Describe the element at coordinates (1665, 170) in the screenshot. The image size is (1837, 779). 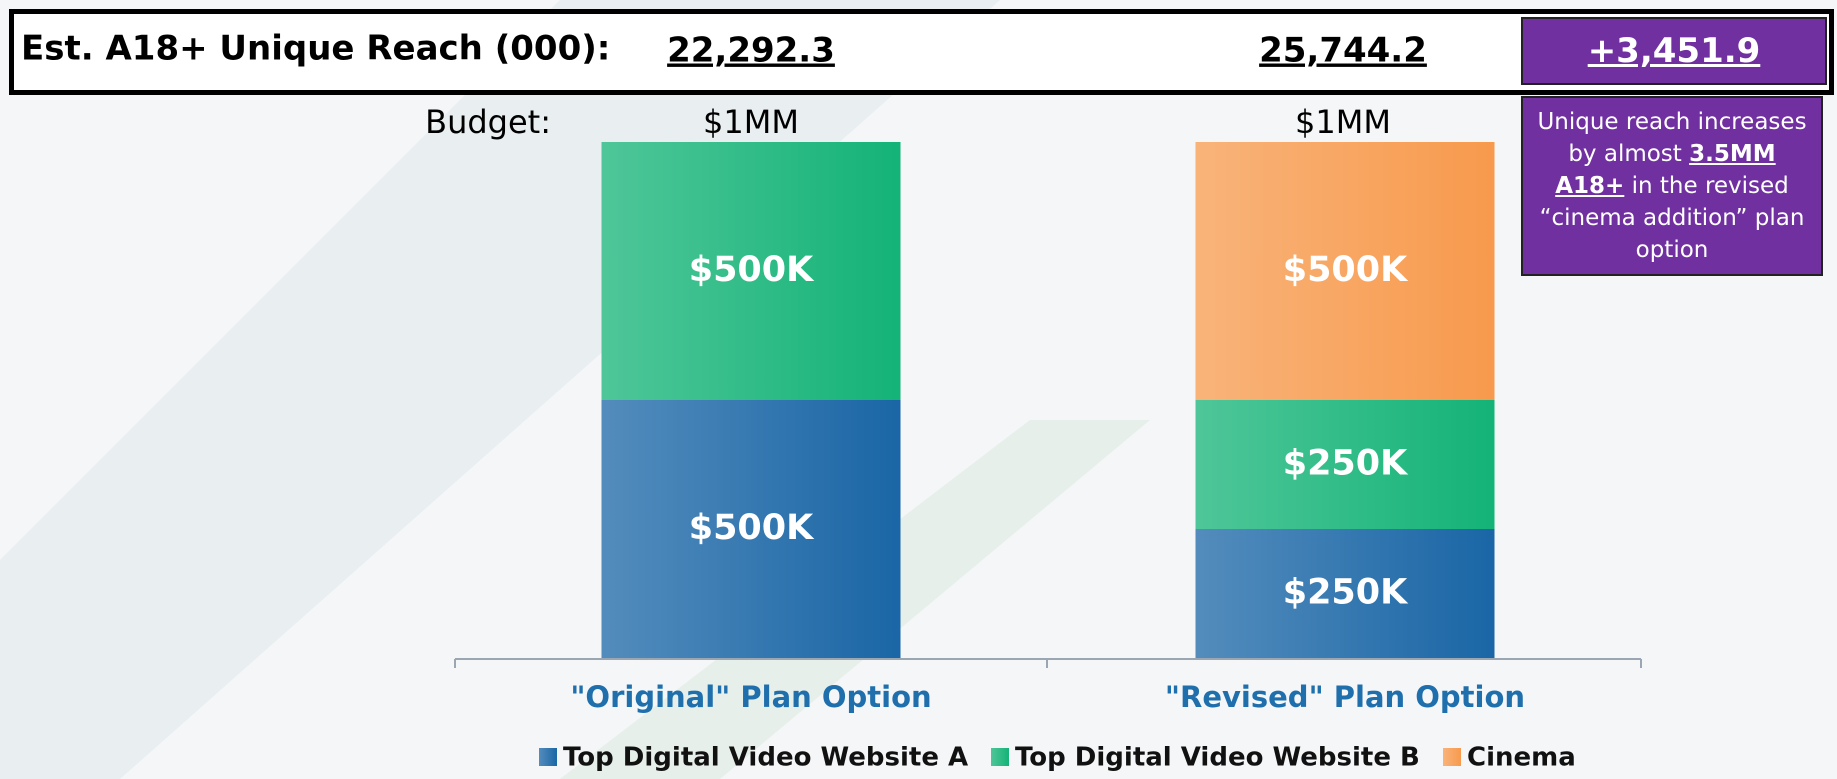
I see `callout-highlight: 3.5MM A18+` at that location.